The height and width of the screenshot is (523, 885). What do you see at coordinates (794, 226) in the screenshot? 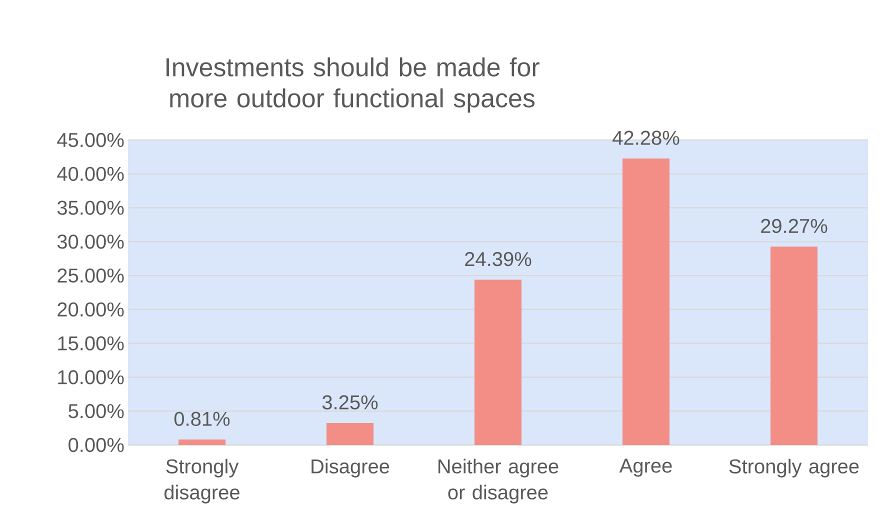
I see `data-label: 29.27%` at bounding box center [794, 226].